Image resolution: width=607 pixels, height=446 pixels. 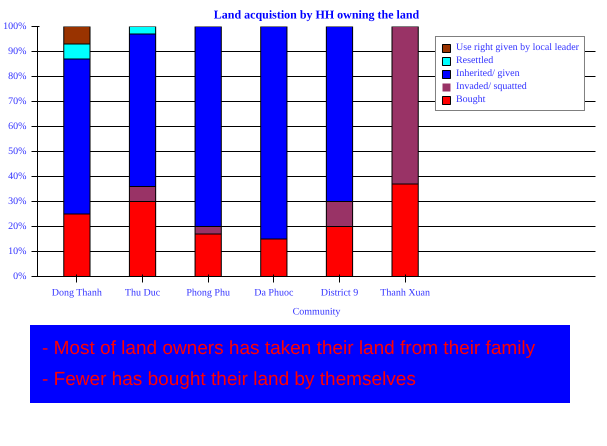 I want to click on y-tick-label: 60%, so click(x=17, y=126).